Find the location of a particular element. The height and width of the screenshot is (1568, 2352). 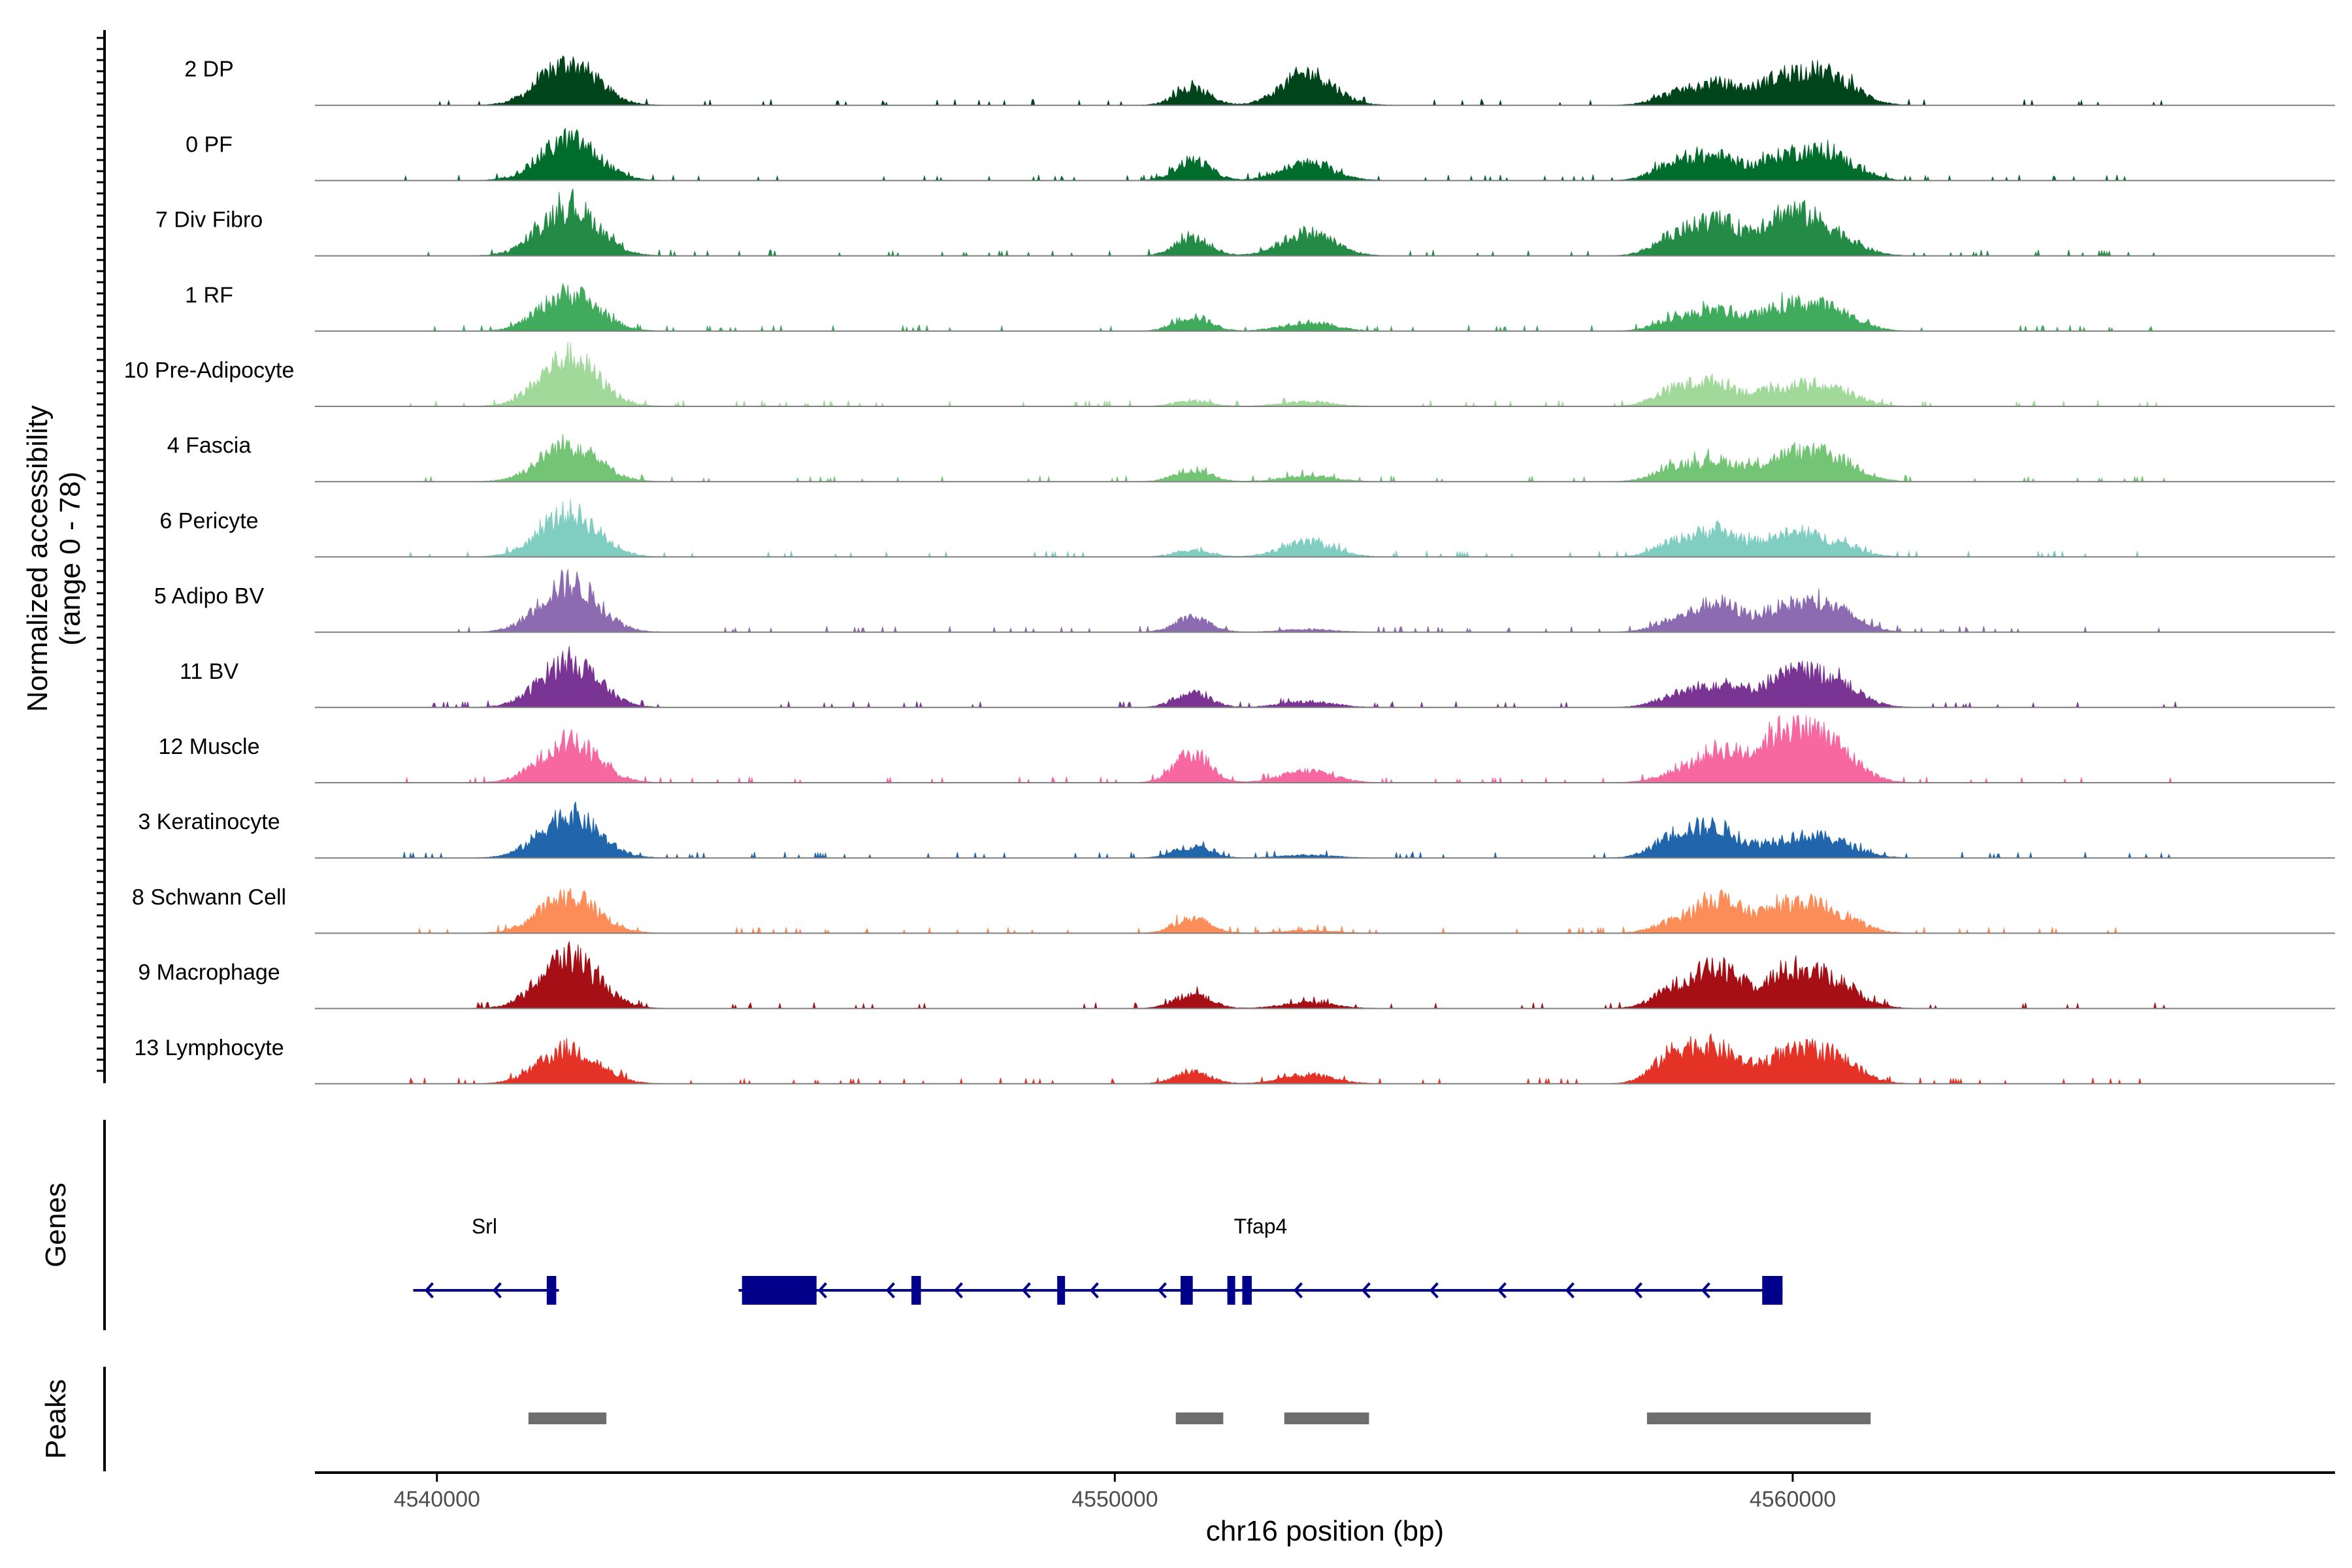

x-tick-label: 4540000 is located at coordinates (437, 1499).